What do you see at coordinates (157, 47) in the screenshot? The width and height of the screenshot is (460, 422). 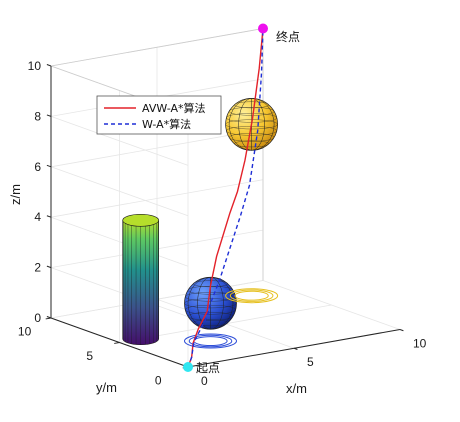 I see `box-edge` at bounding box center [157, 47].